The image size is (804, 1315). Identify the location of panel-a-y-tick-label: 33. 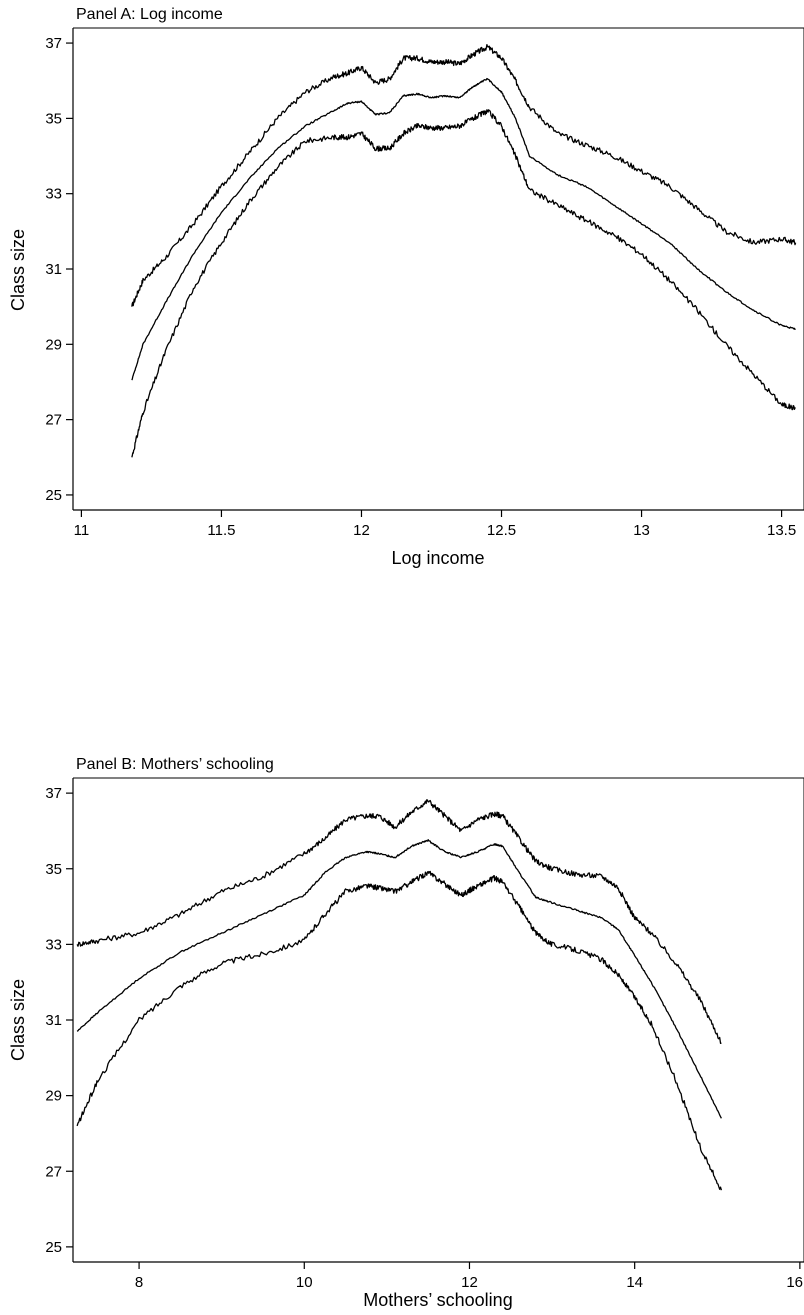
(53, 194).